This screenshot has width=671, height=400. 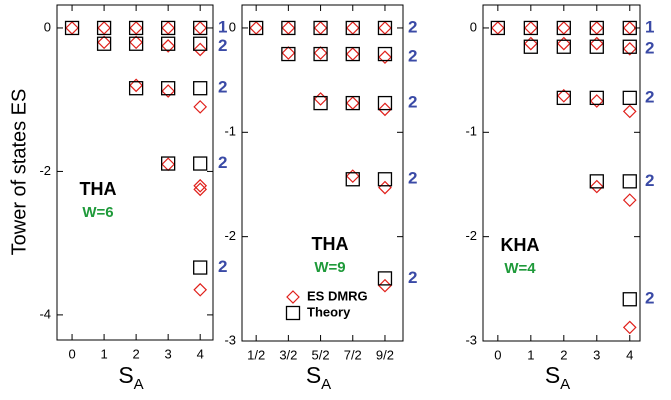 What do you see at coordinates (98, 189) in the screenshot?
I see `model-label: THA` at bounding box center [98, 189].